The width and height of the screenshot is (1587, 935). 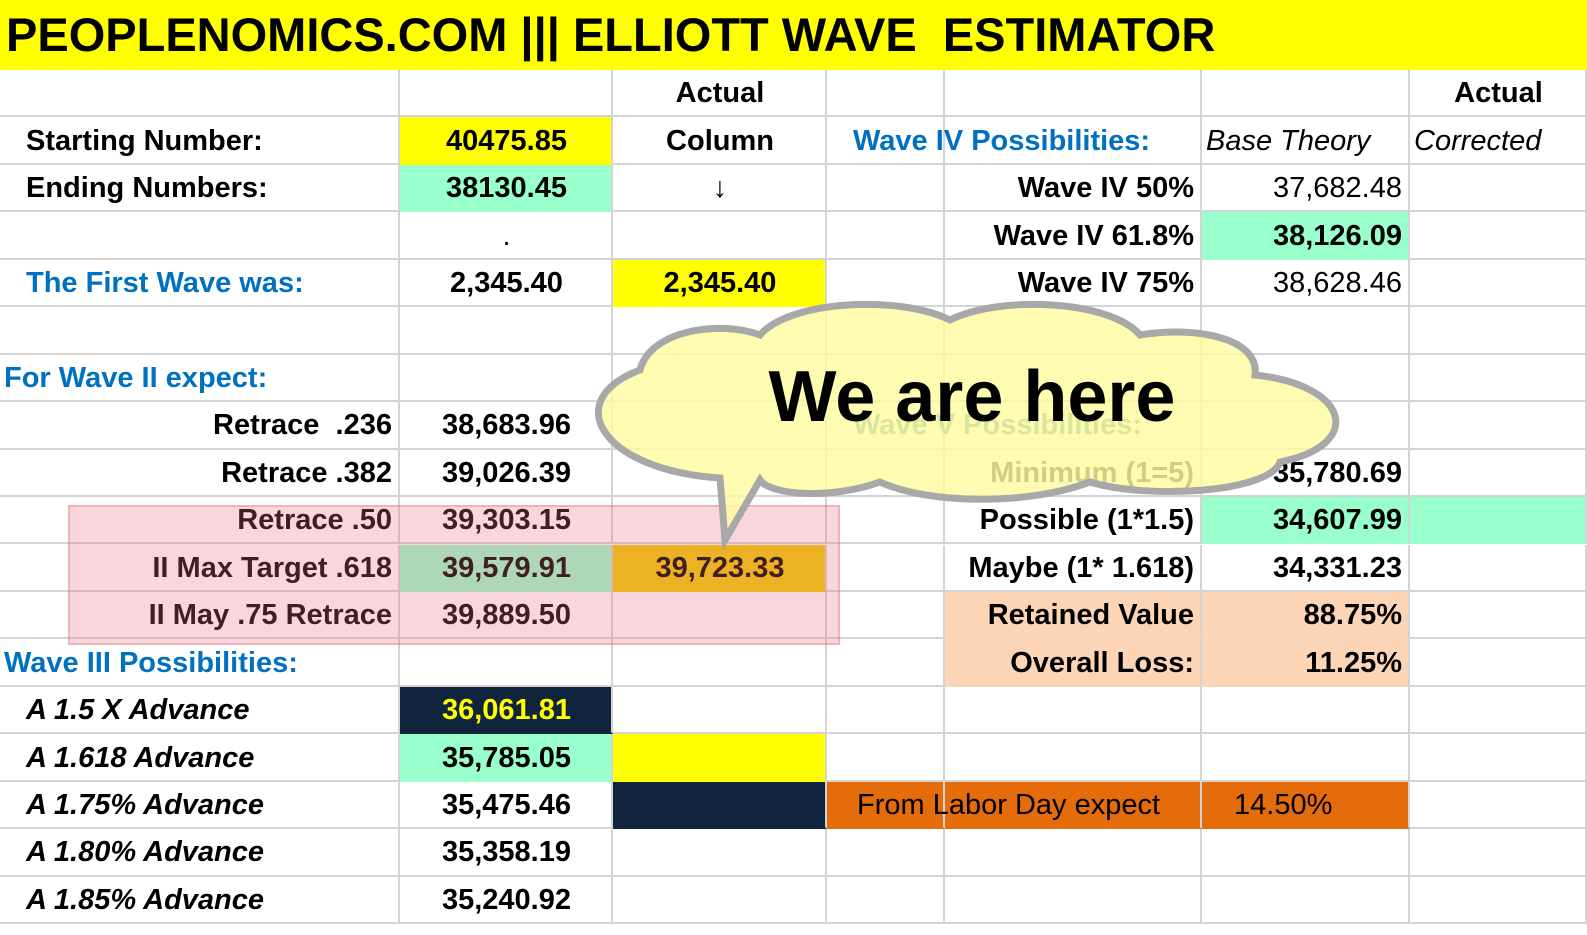 What do you see at coordinates (506, 615) in the screenshot?
I see `cell-text: 39,889.50` at bounding box center [506, 615].